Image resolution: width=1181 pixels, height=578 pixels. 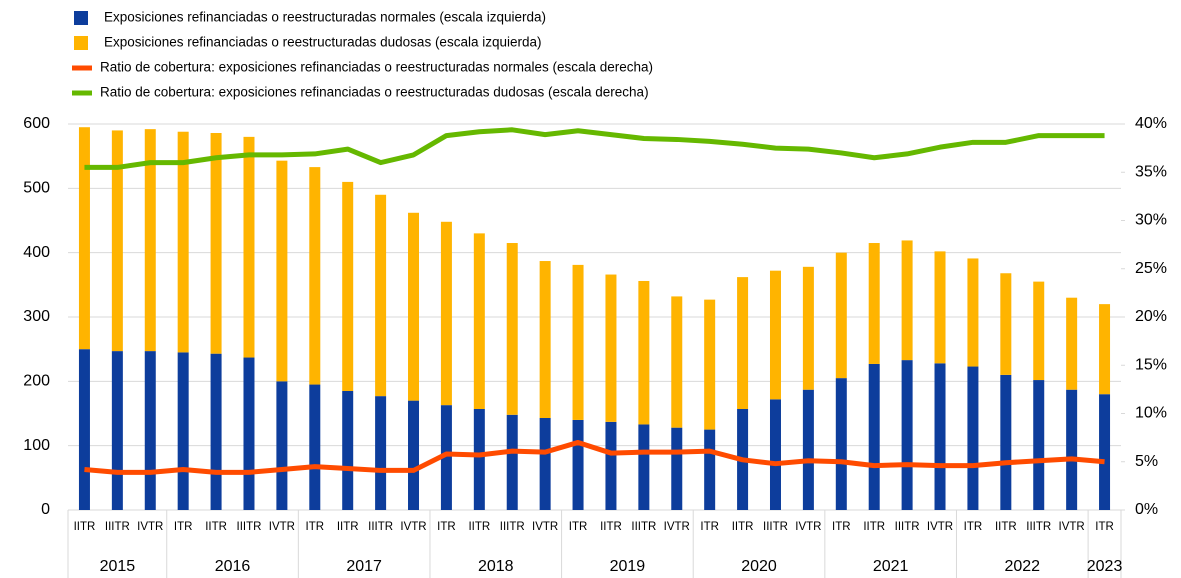 I want to click on y2-tick-label: 35%, so click(x=1151, y=171).